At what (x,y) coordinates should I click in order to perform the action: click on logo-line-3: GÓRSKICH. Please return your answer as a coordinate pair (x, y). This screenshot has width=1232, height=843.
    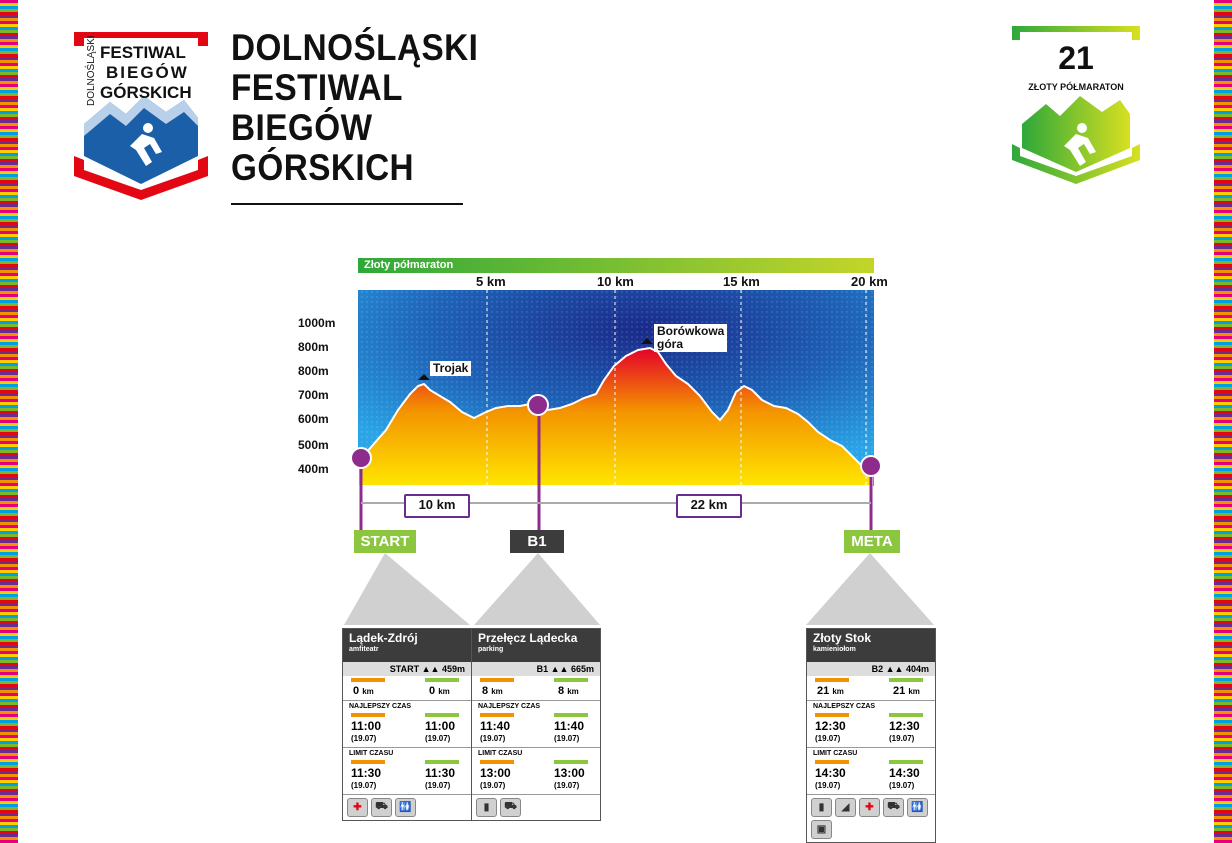
    Looking at the image, I should click on (146, 92).